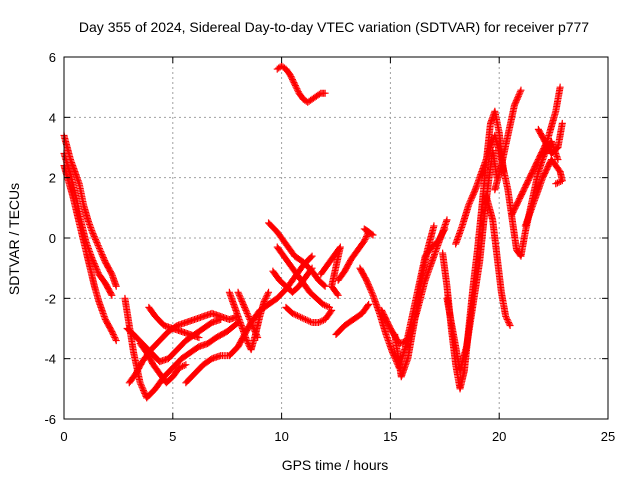 The image size is (640, 480). Describe the element at coordinates (52, 238) in the screenshot. I see `y-tick-label: 0` at that location.